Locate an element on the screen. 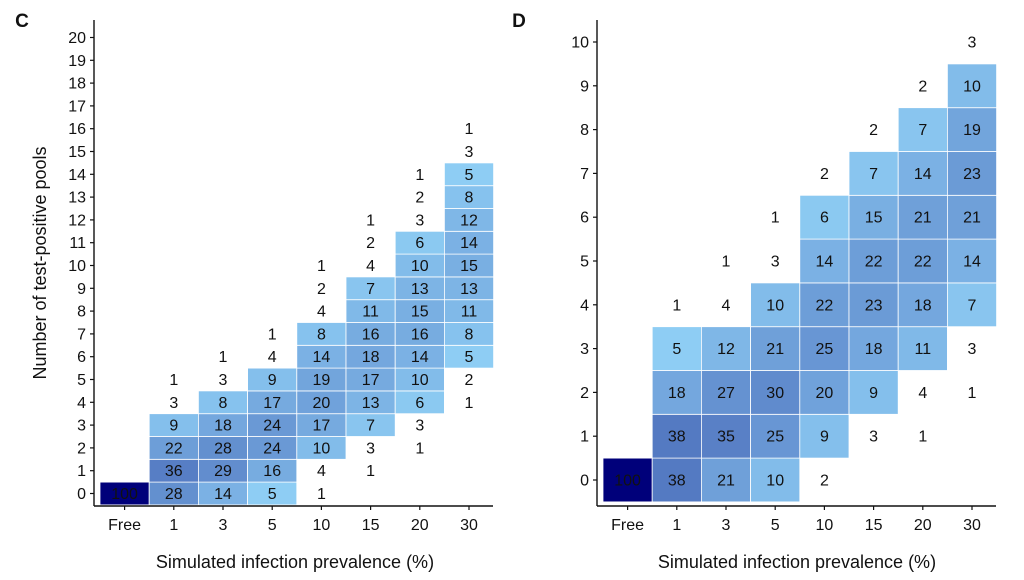 The image size is (1024, 580). x-axis-title: Simulated infection prevalence (%) is located at coordinates (295, 562).